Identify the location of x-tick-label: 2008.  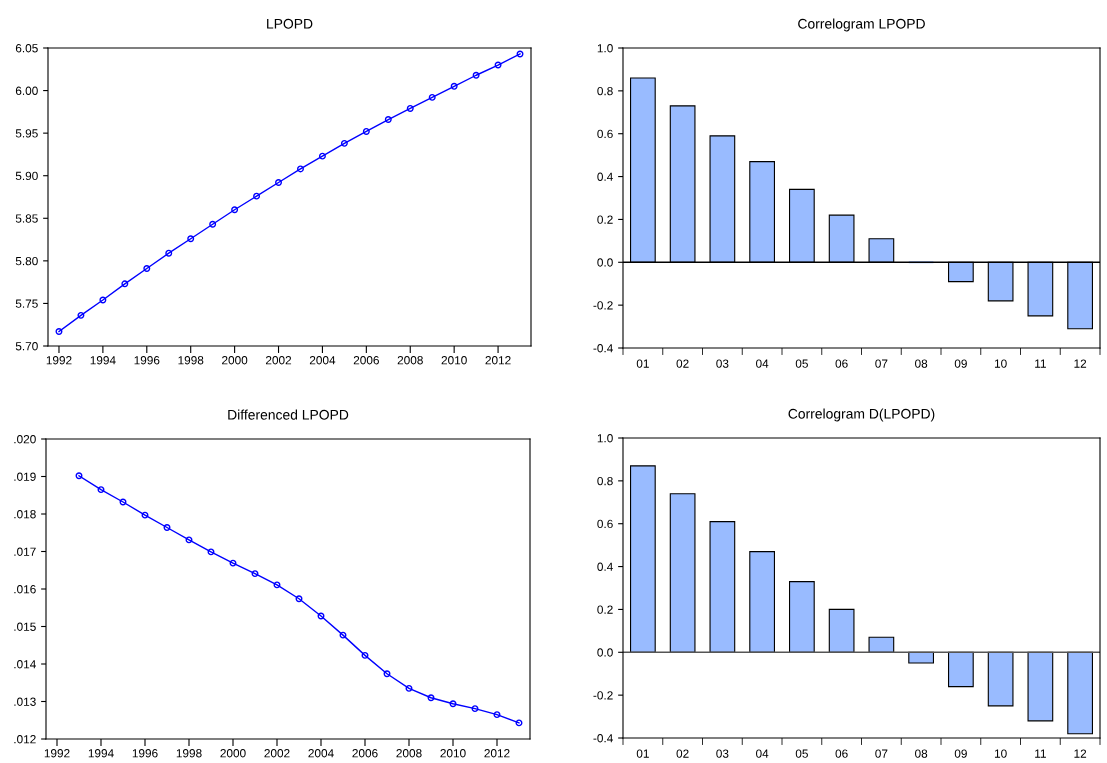
(409, 753).